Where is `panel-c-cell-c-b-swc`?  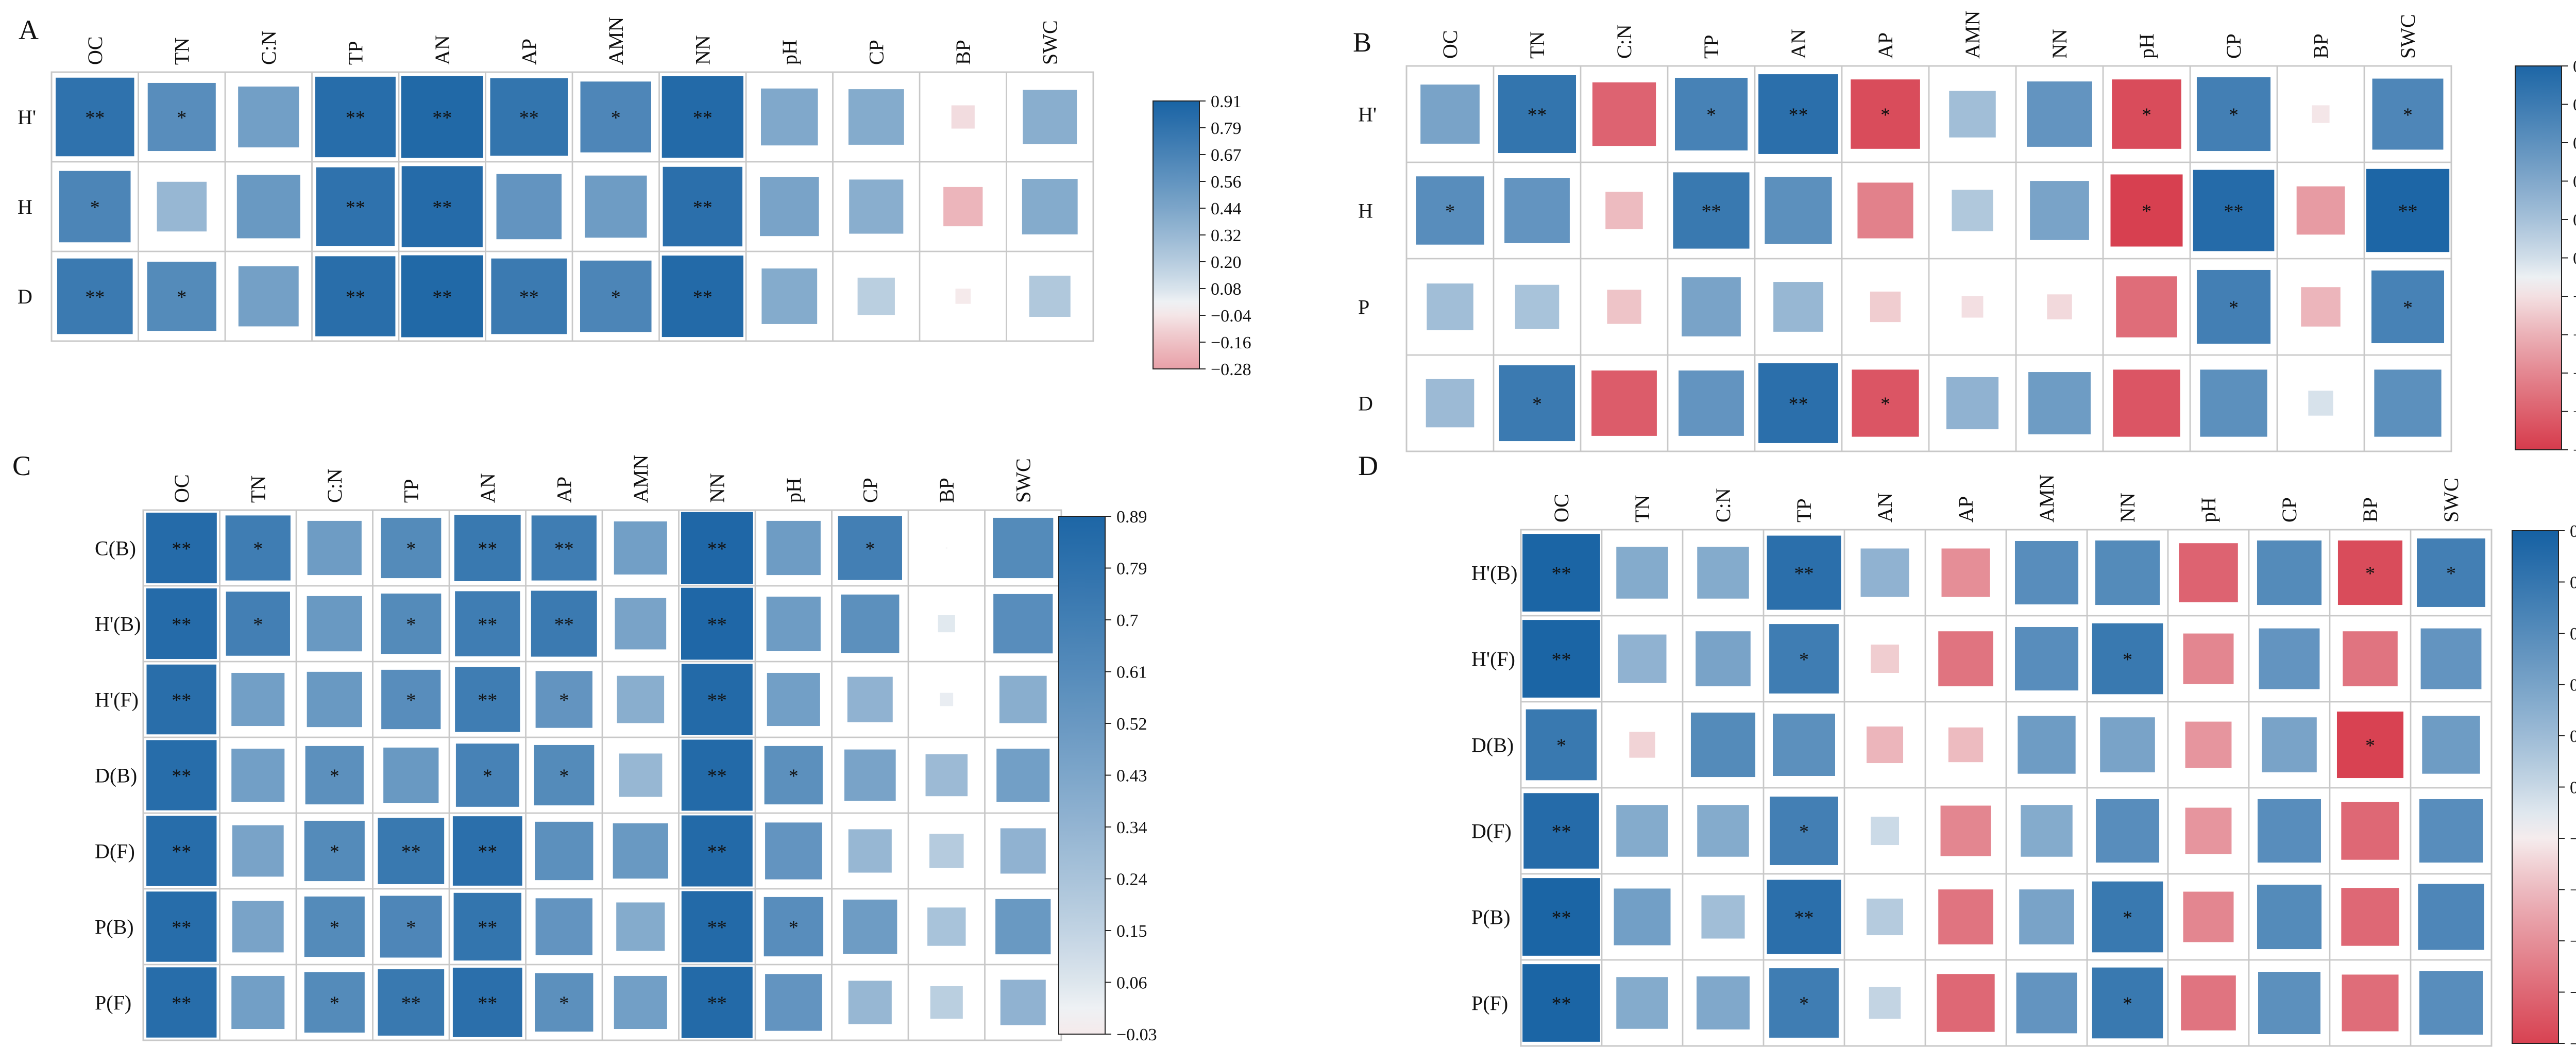
panel-c-cell-c-b-swc is located at coordinates (1023, 548).